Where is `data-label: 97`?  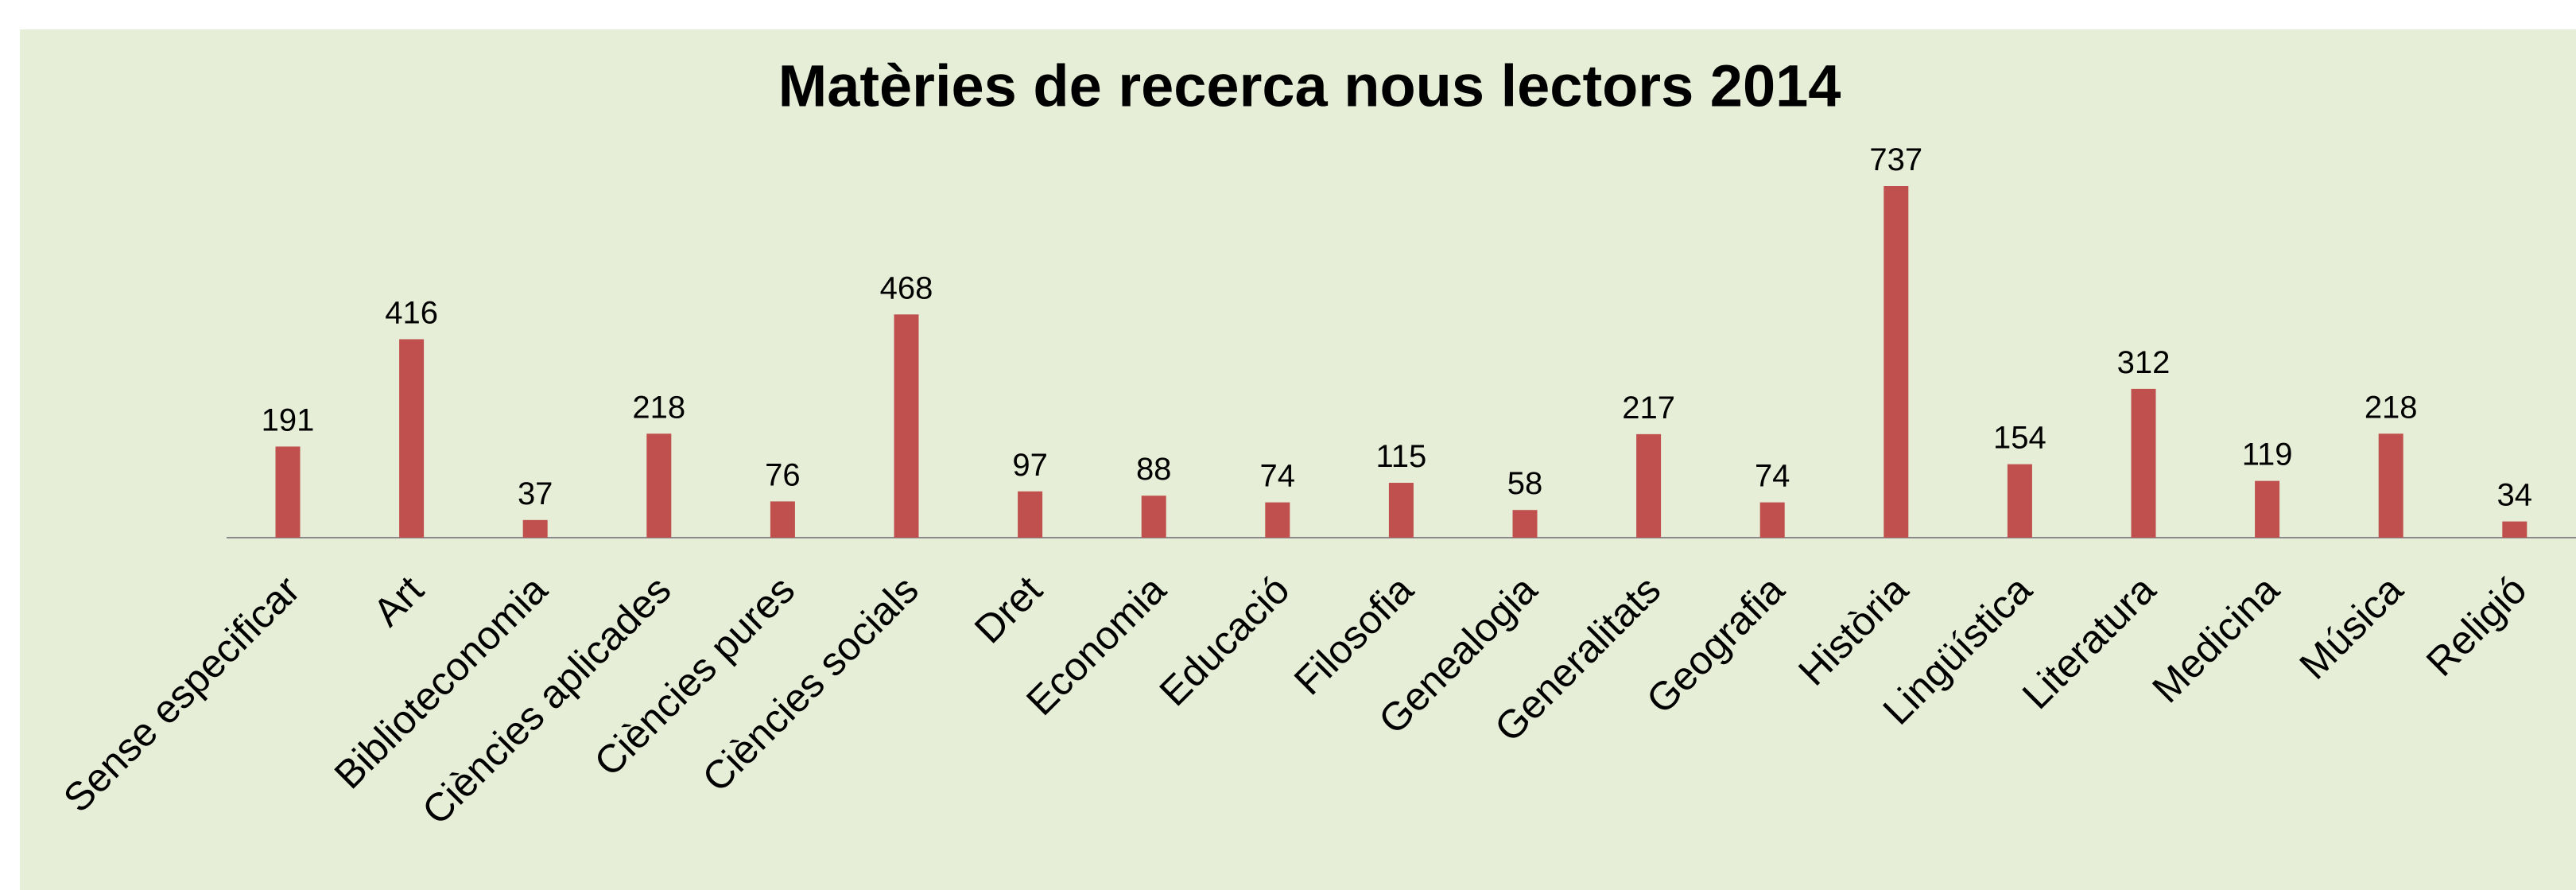 data-label: 97 is located at coordinates (1030, 466).